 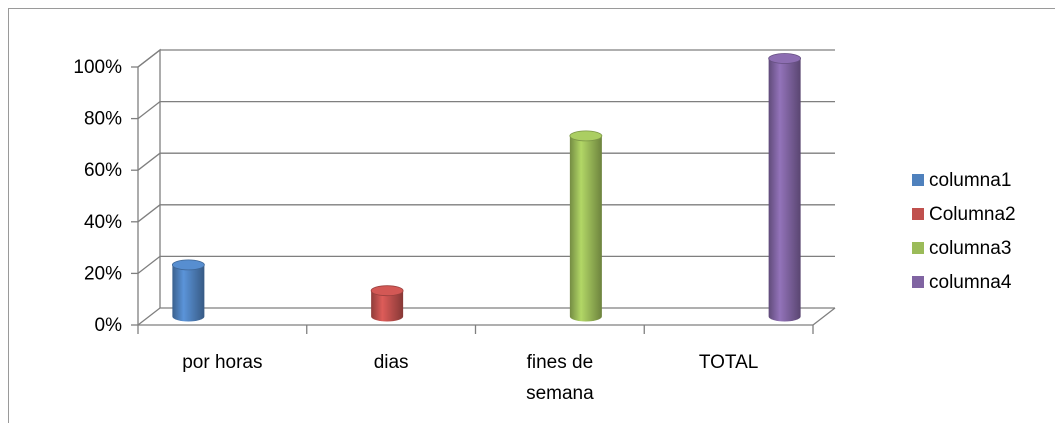 I want to click on x-tick-line: TOTAL, so click(x=728, y=362).